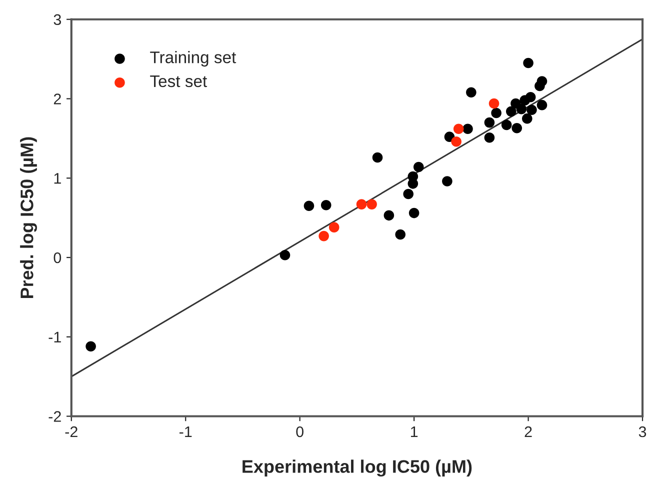 This screenshot has height=484, width=649. Describe the element at coordinates (193, 59) in the screenshot. I see `legend-label: Training set` at that location.